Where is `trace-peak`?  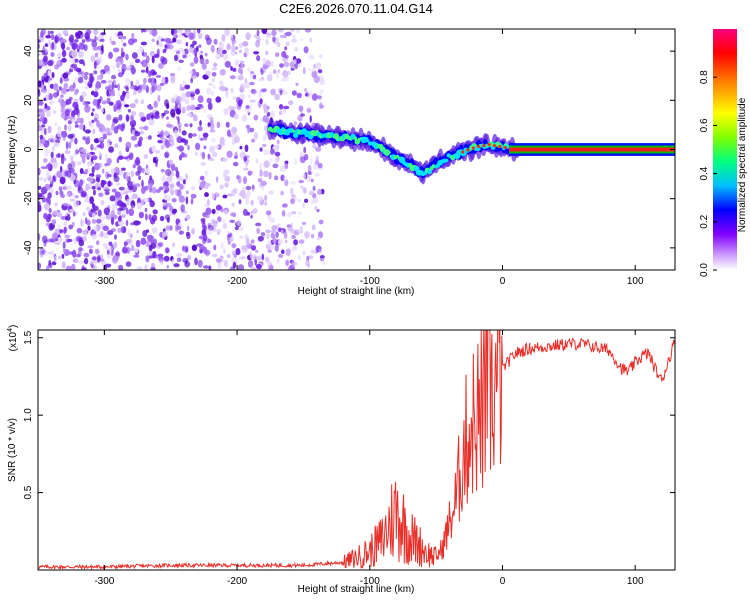 trace-peak is located at coordinates (468, 150).